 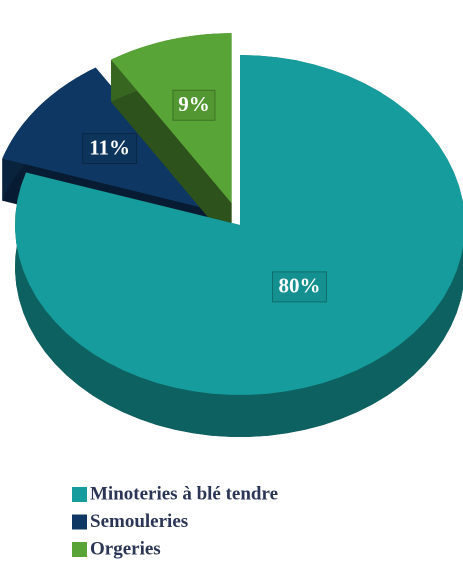 I want to click on data-label: 80%, so click(x=300, y=286).